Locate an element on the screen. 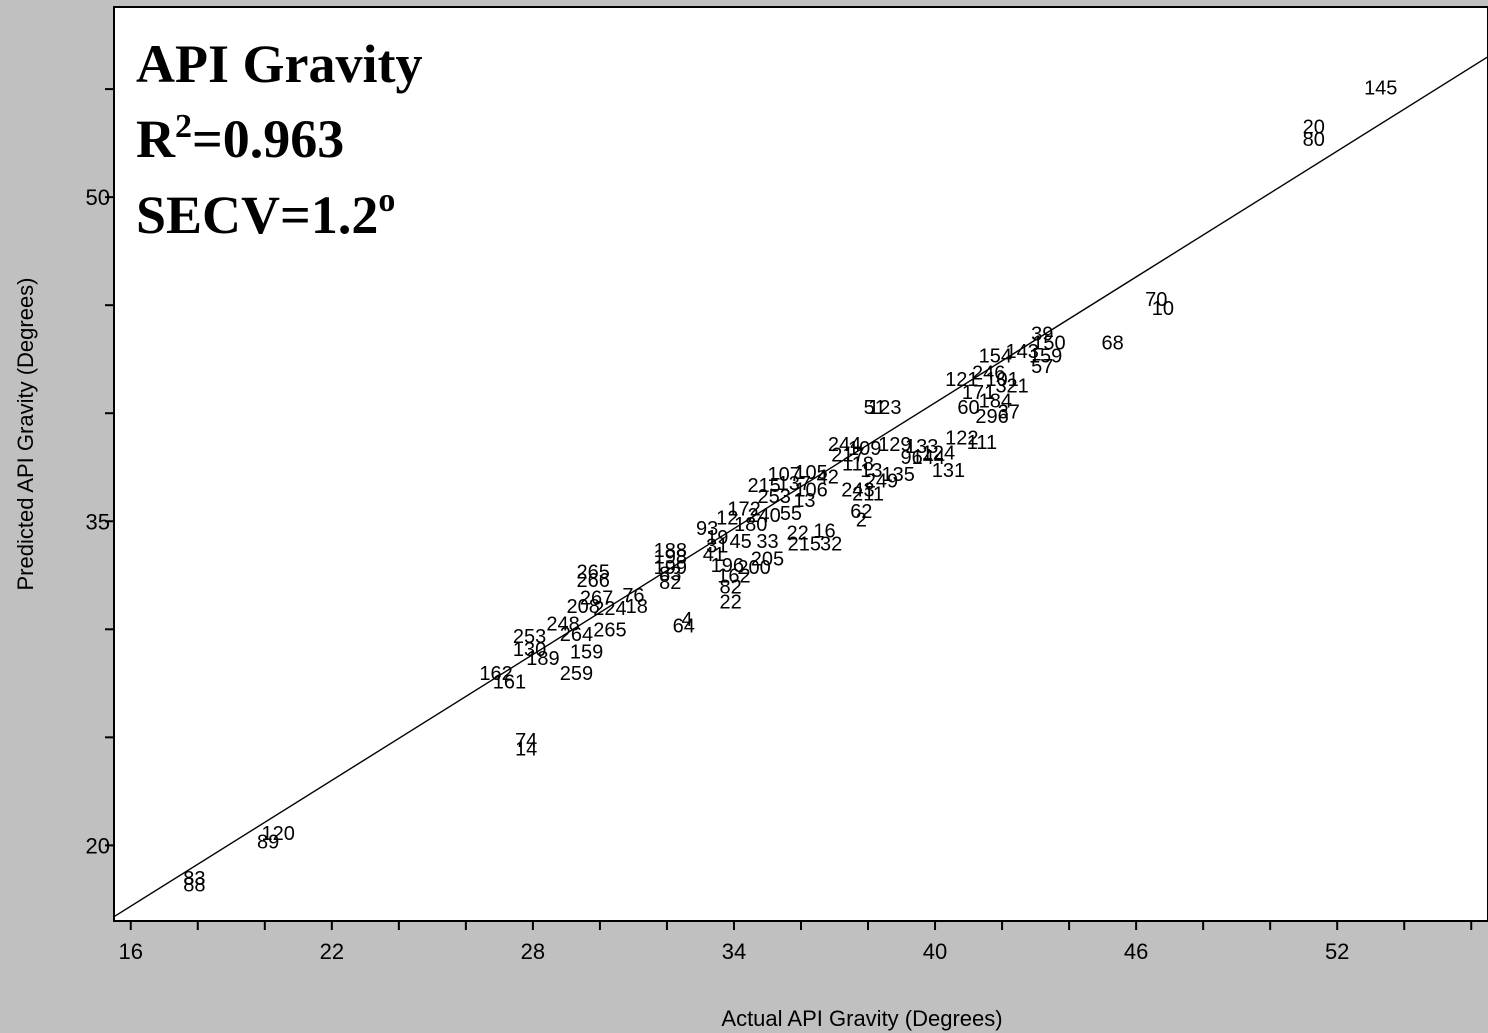 This screenshot has height=1033, width=1488. r-squared-label: R2=0.963 is located at coordinates (240, 138).